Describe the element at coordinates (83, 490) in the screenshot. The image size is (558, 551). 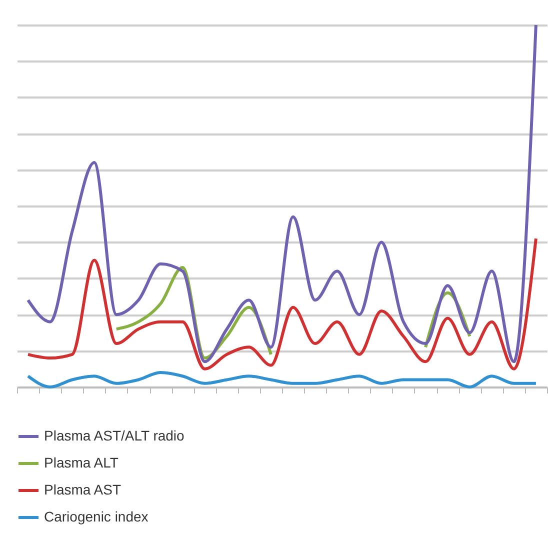
I see `legend-label: Plasma AST` at that location.